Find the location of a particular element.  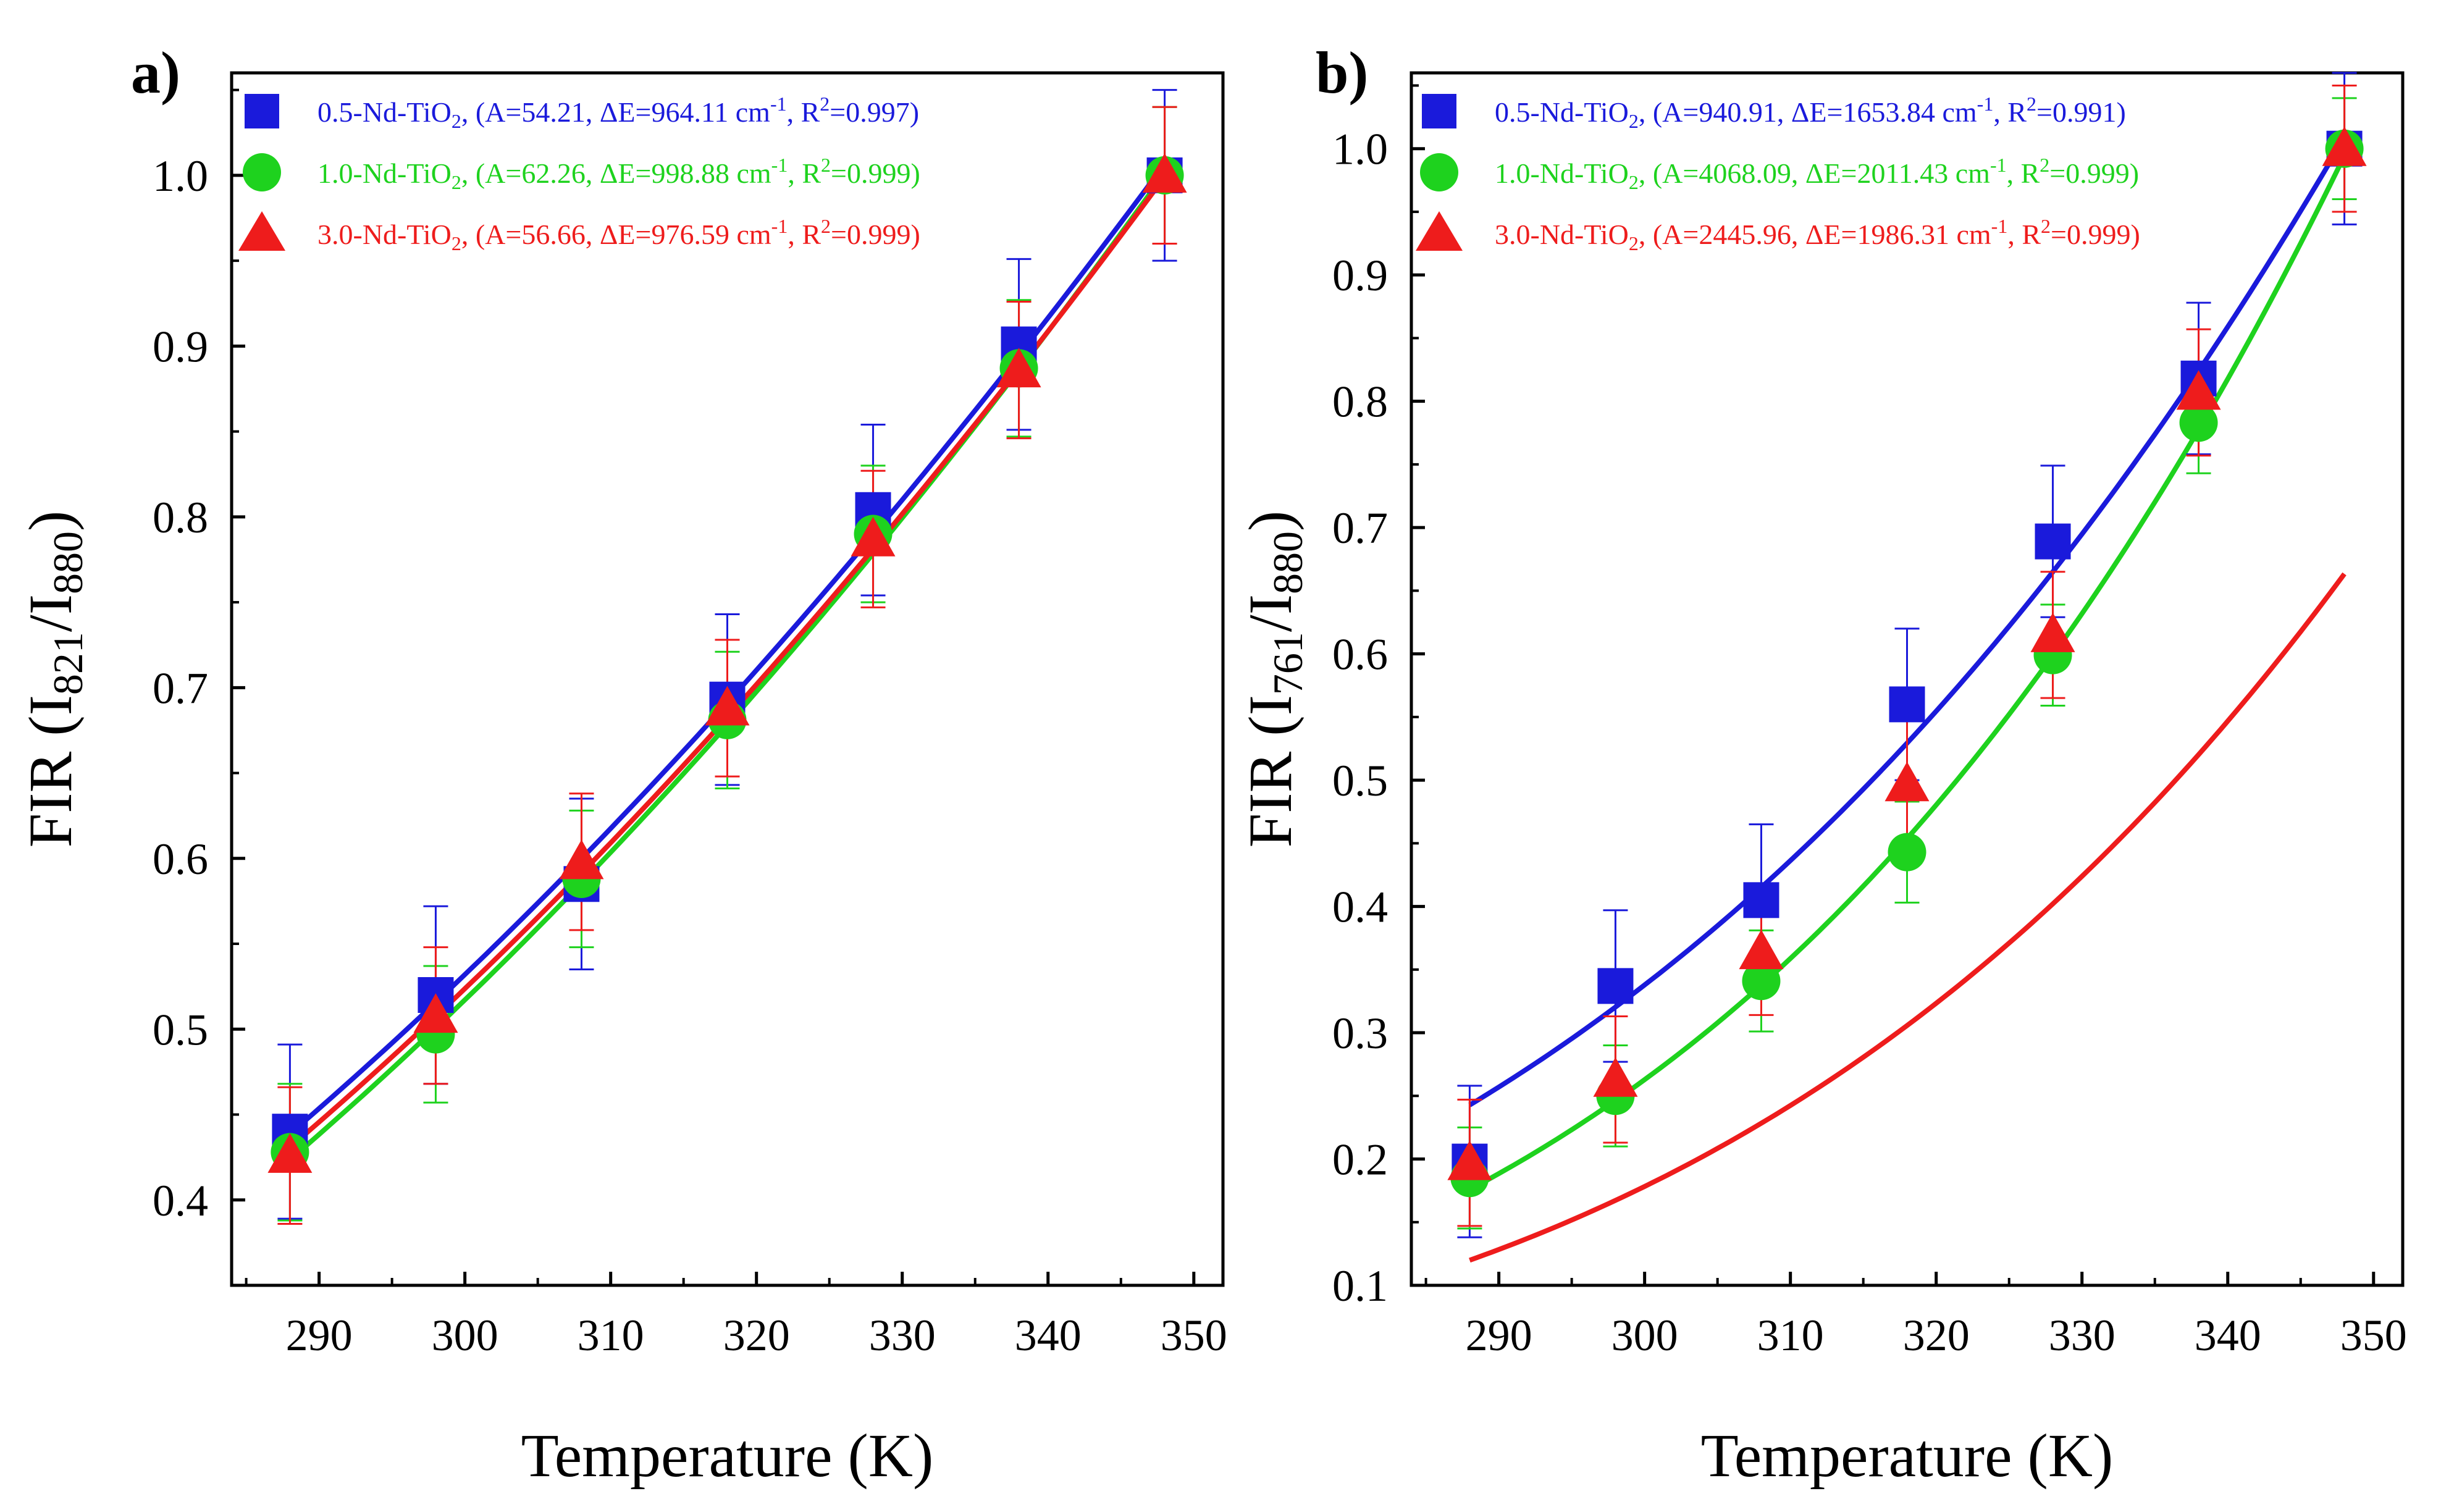

panel-label: b) is located at coordinates (1342, 73).